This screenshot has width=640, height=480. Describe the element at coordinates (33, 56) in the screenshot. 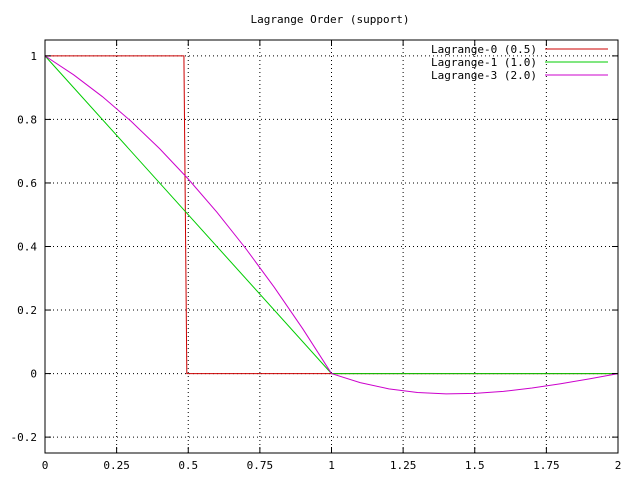

I see `y-tick-label: 1` at that location.